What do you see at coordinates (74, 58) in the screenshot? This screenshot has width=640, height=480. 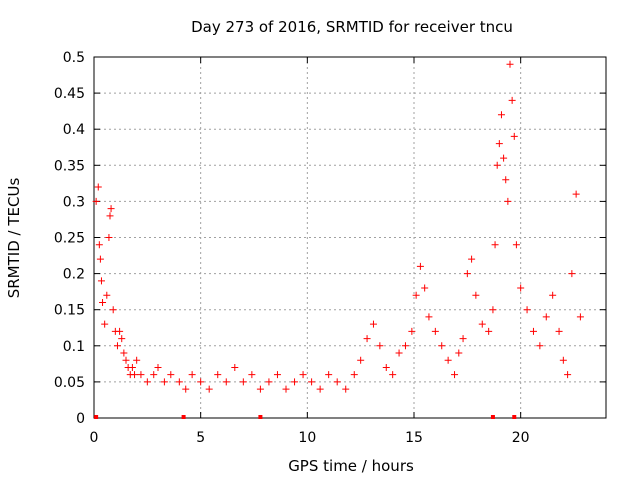 I see `y-tick-label: 0.5` at bounding box center [74, 58].